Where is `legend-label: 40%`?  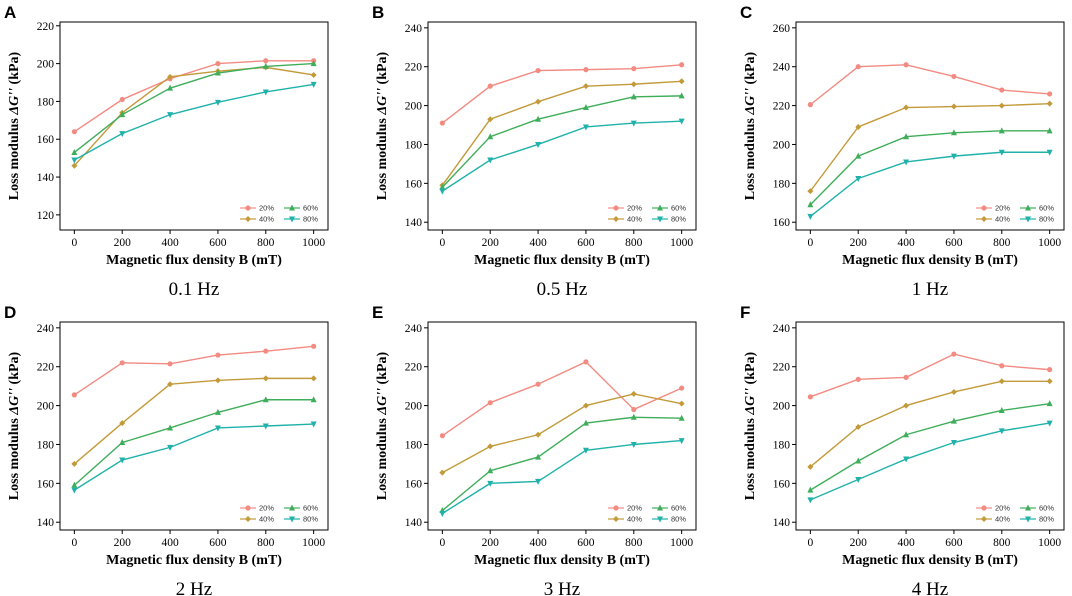 legend-label: 40% is located at coordinates (266, 519).